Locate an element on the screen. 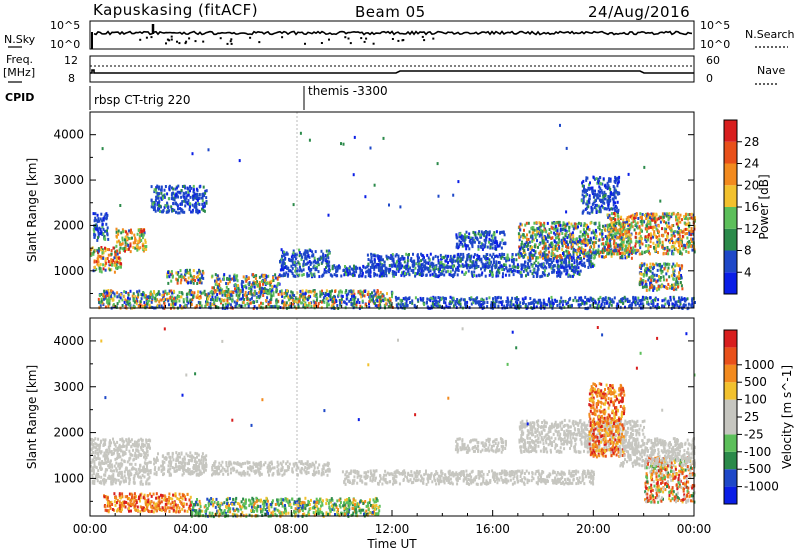  date-title: 24/Aug/2016 is located at coordinates (639, 12).